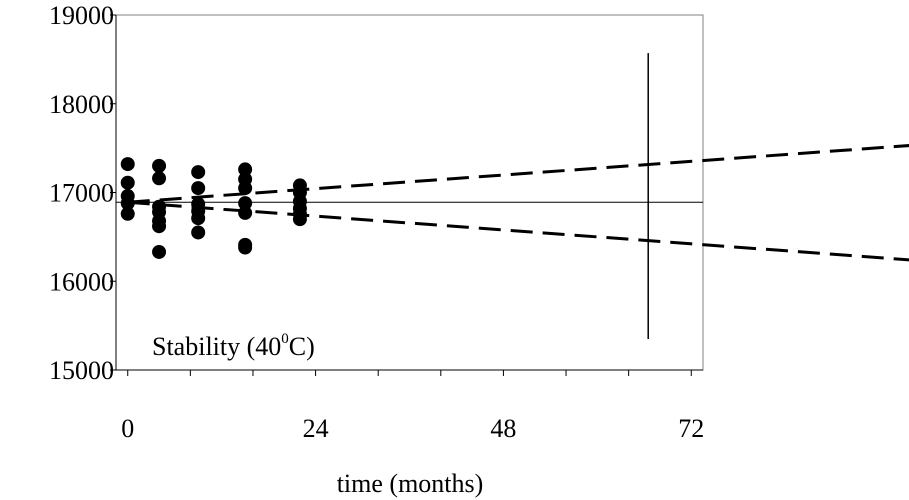  I want to click on y-tick-label: 16000, so click(81, 281).